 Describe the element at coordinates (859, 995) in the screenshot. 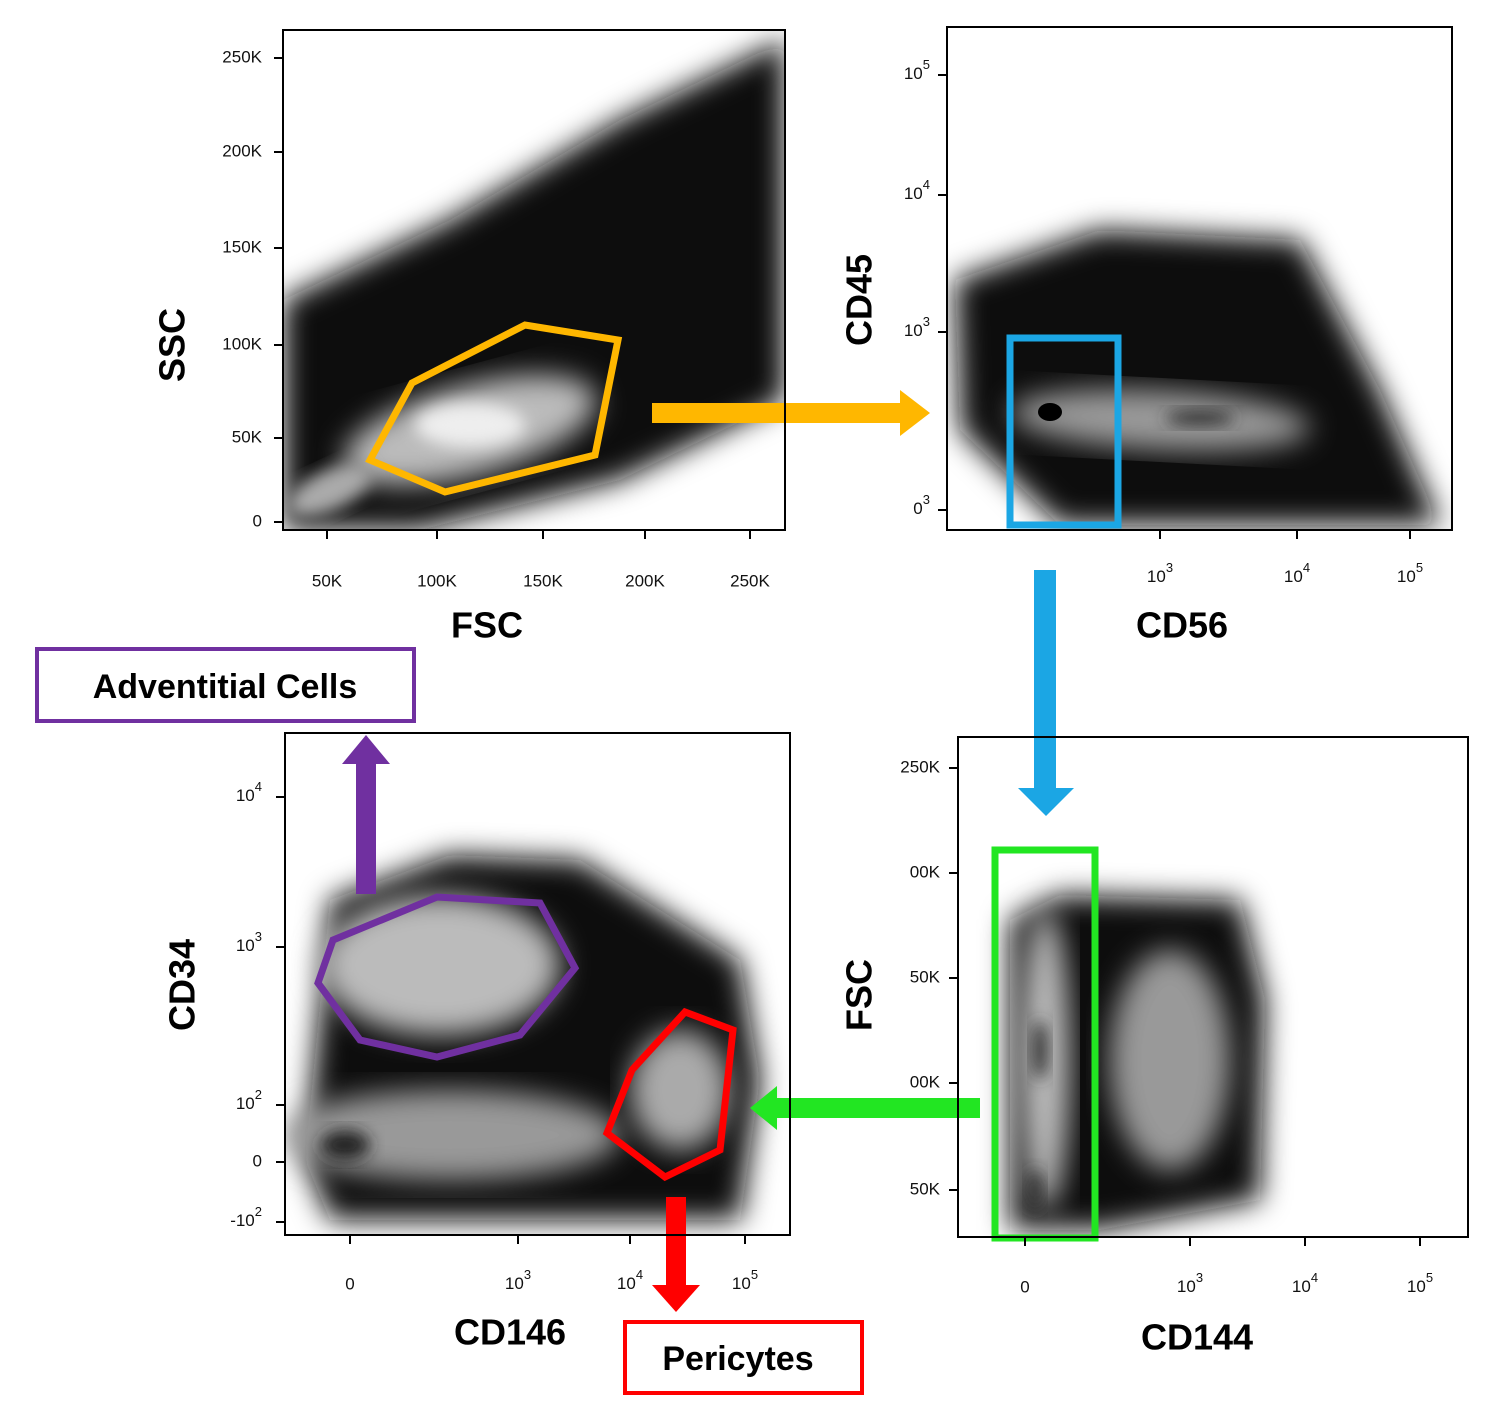

I see `y-axis-label: FSC` at that location.